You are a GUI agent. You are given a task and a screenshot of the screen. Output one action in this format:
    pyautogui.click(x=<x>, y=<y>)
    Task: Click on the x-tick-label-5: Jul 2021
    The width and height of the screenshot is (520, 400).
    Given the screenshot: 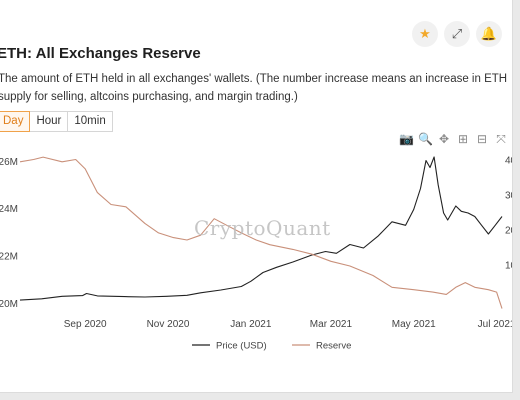 What is the action you would take?
    pyautogui.click(x=495, y=324)
    